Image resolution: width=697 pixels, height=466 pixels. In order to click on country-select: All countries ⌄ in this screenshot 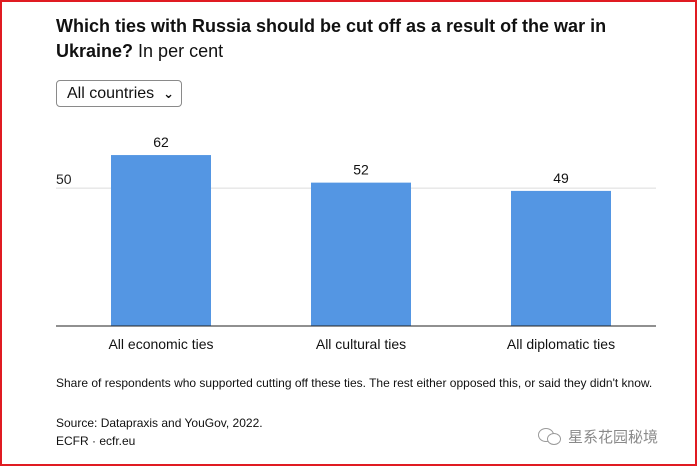, I will do `click(119, 93)`.